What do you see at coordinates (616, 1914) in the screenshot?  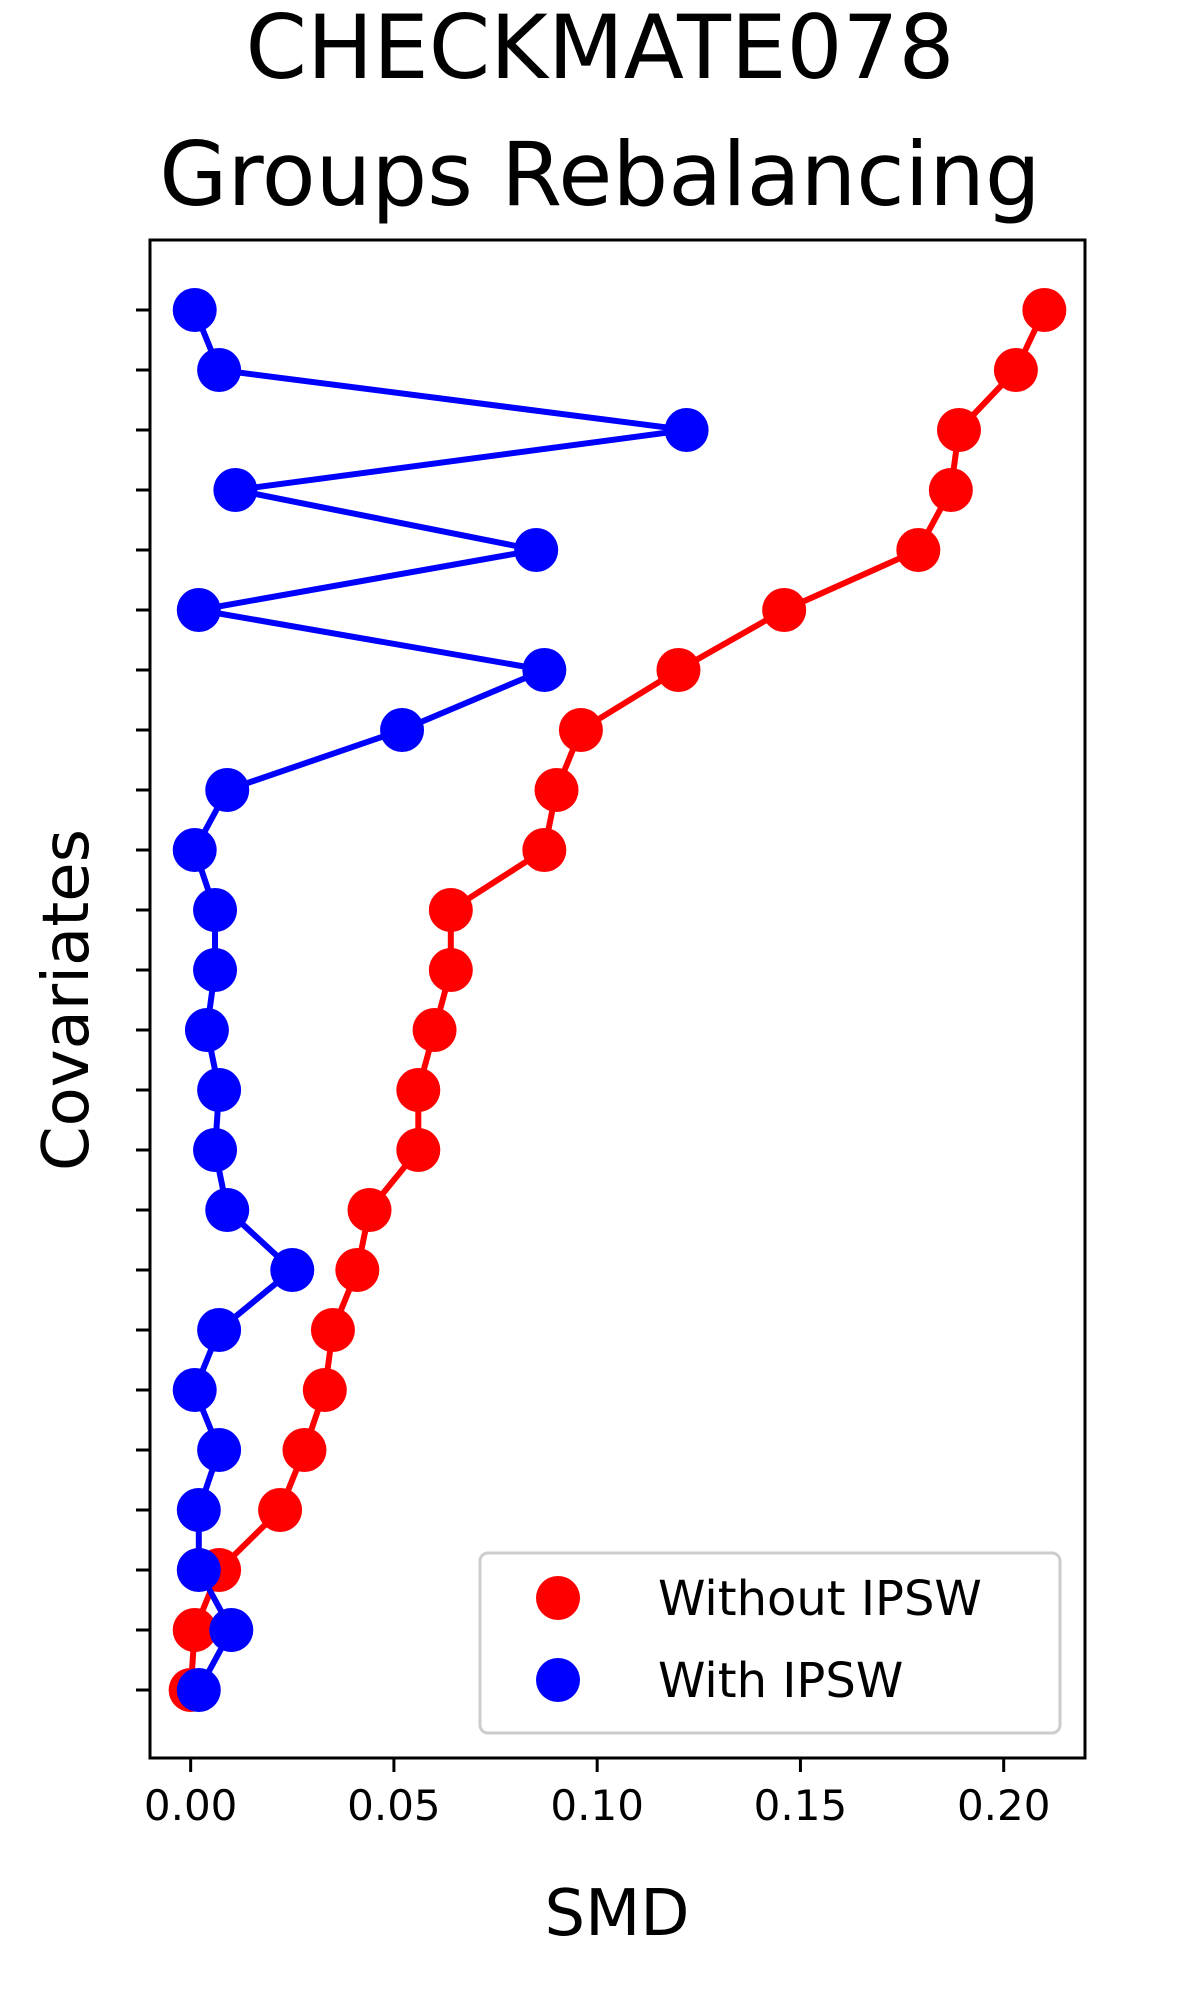 I see `x-axis-label: SMD` at bounding box center [616, 1914].